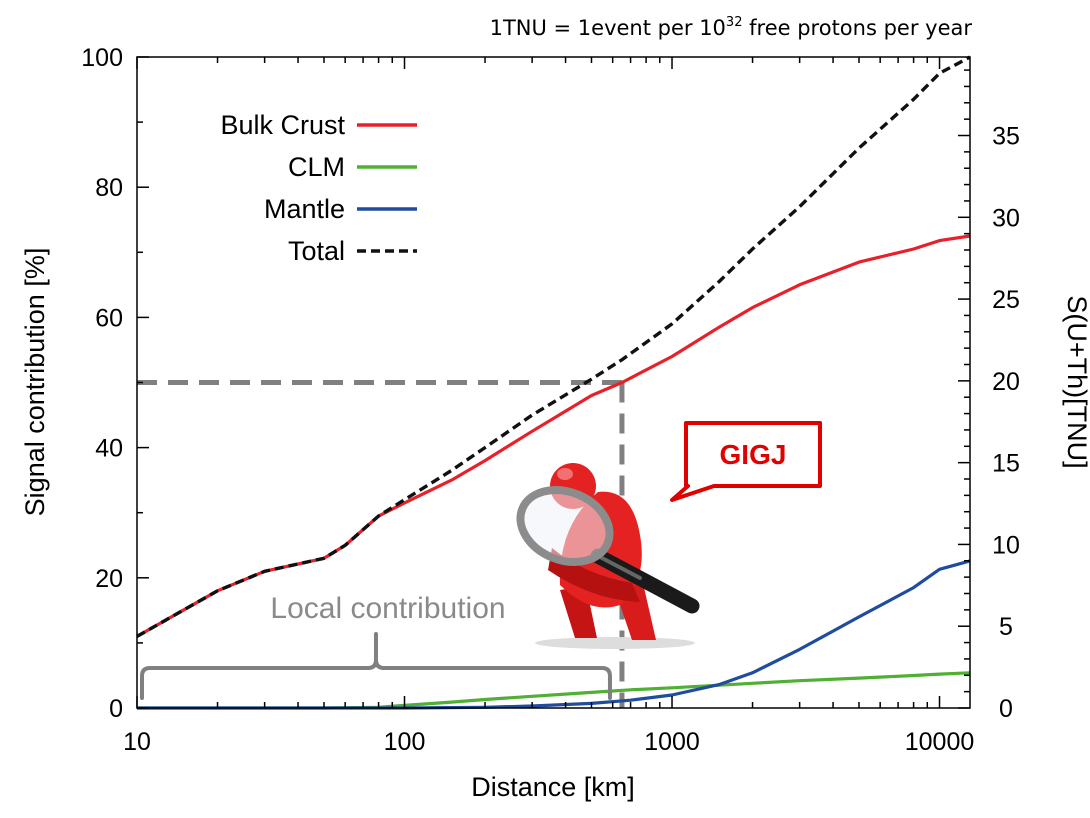 The width and height of the screenshot is (1090, 818). I want to click on legend-label-clm: CLM, so click(316, 167).